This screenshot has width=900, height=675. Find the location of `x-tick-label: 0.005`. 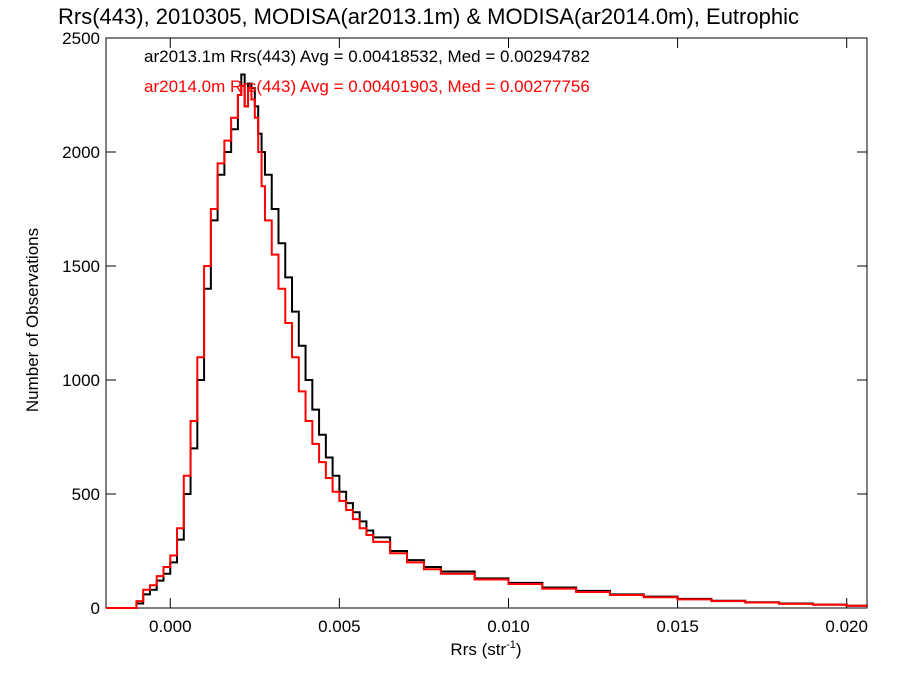

x-tick-label: 0.005 is located at coordinates (339, 626).